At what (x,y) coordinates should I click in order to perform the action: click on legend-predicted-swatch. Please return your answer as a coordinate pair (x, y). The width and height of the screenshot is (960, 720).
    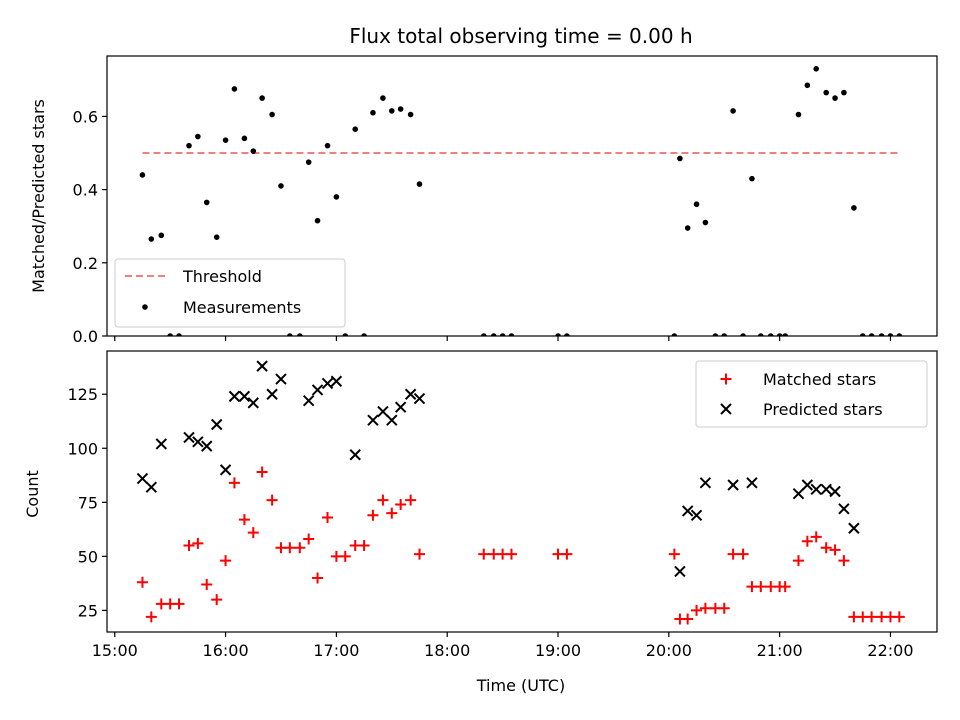
    Looking at the image, I should click on (726, 409).